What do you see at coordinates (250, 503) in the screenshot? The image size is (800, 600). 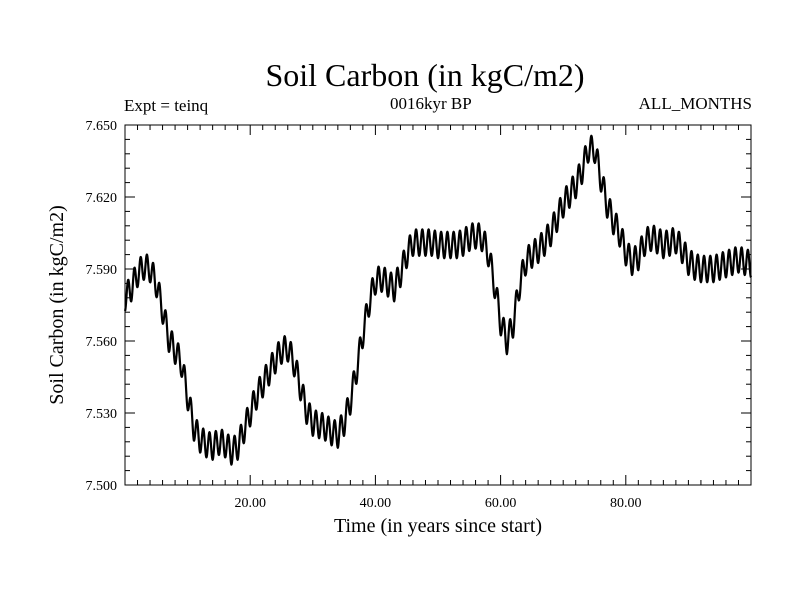 I see `x-tick-label: 20.00` at bounding box center [250, 503].